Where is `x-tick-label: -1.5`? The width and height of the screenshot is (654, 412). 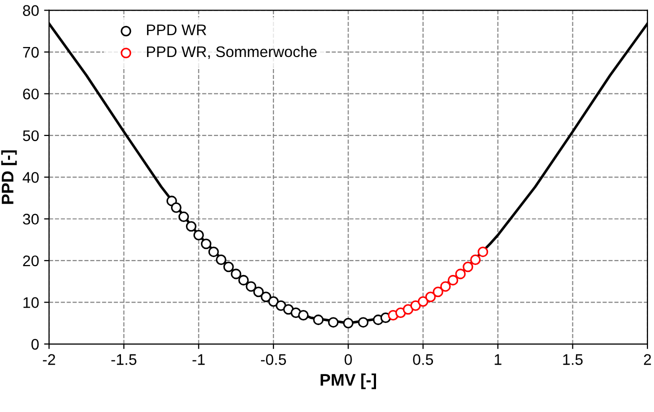
x-tick-label: -1.5 is located at coordinates (123, 359).